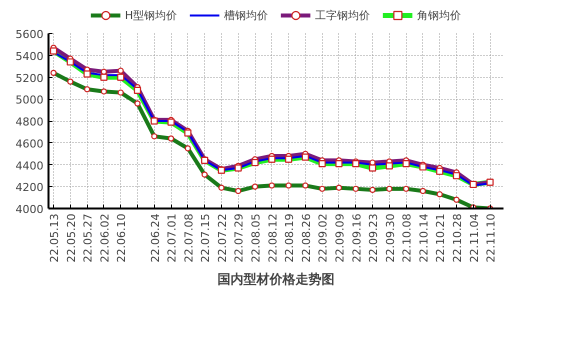 The image size is (564, 349). What do you see at coordinates (256, 238) in the screenshot?
I see `x-tick-label: 22.08.05` at bounding box center [256, 238].